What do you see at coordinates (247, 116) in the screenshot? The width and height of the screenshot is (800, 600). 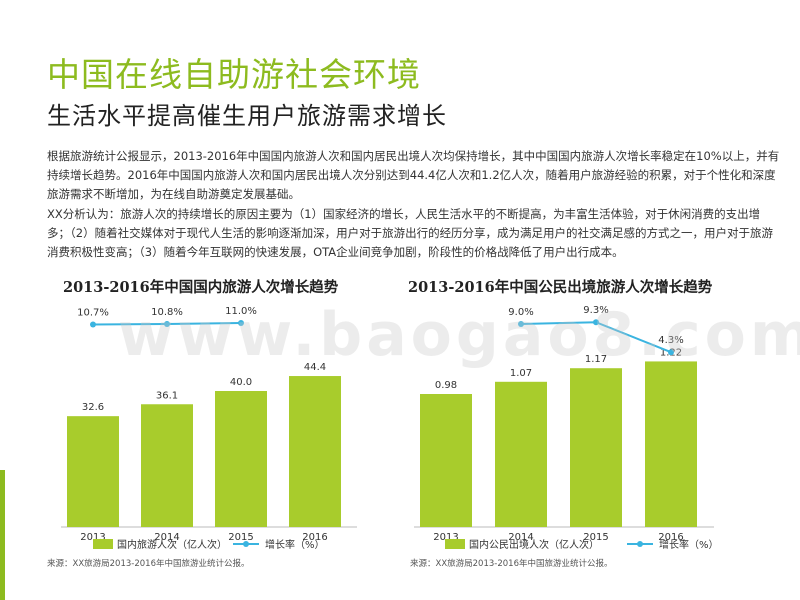 I see `page-subtitle: 生活水平提高催生用户旅游需求增长` at bounding box center [247, 116].